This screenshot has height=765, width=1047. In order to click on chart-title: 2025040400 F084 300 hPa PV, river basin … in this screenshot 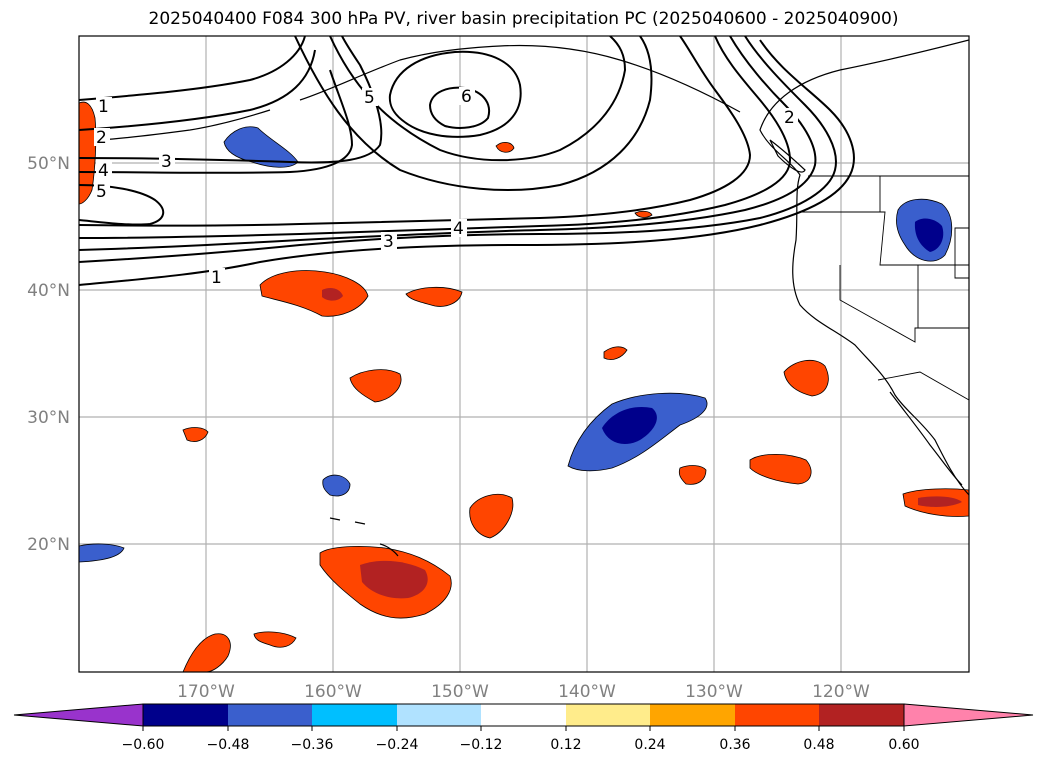, I will do `click(523, 19)`.